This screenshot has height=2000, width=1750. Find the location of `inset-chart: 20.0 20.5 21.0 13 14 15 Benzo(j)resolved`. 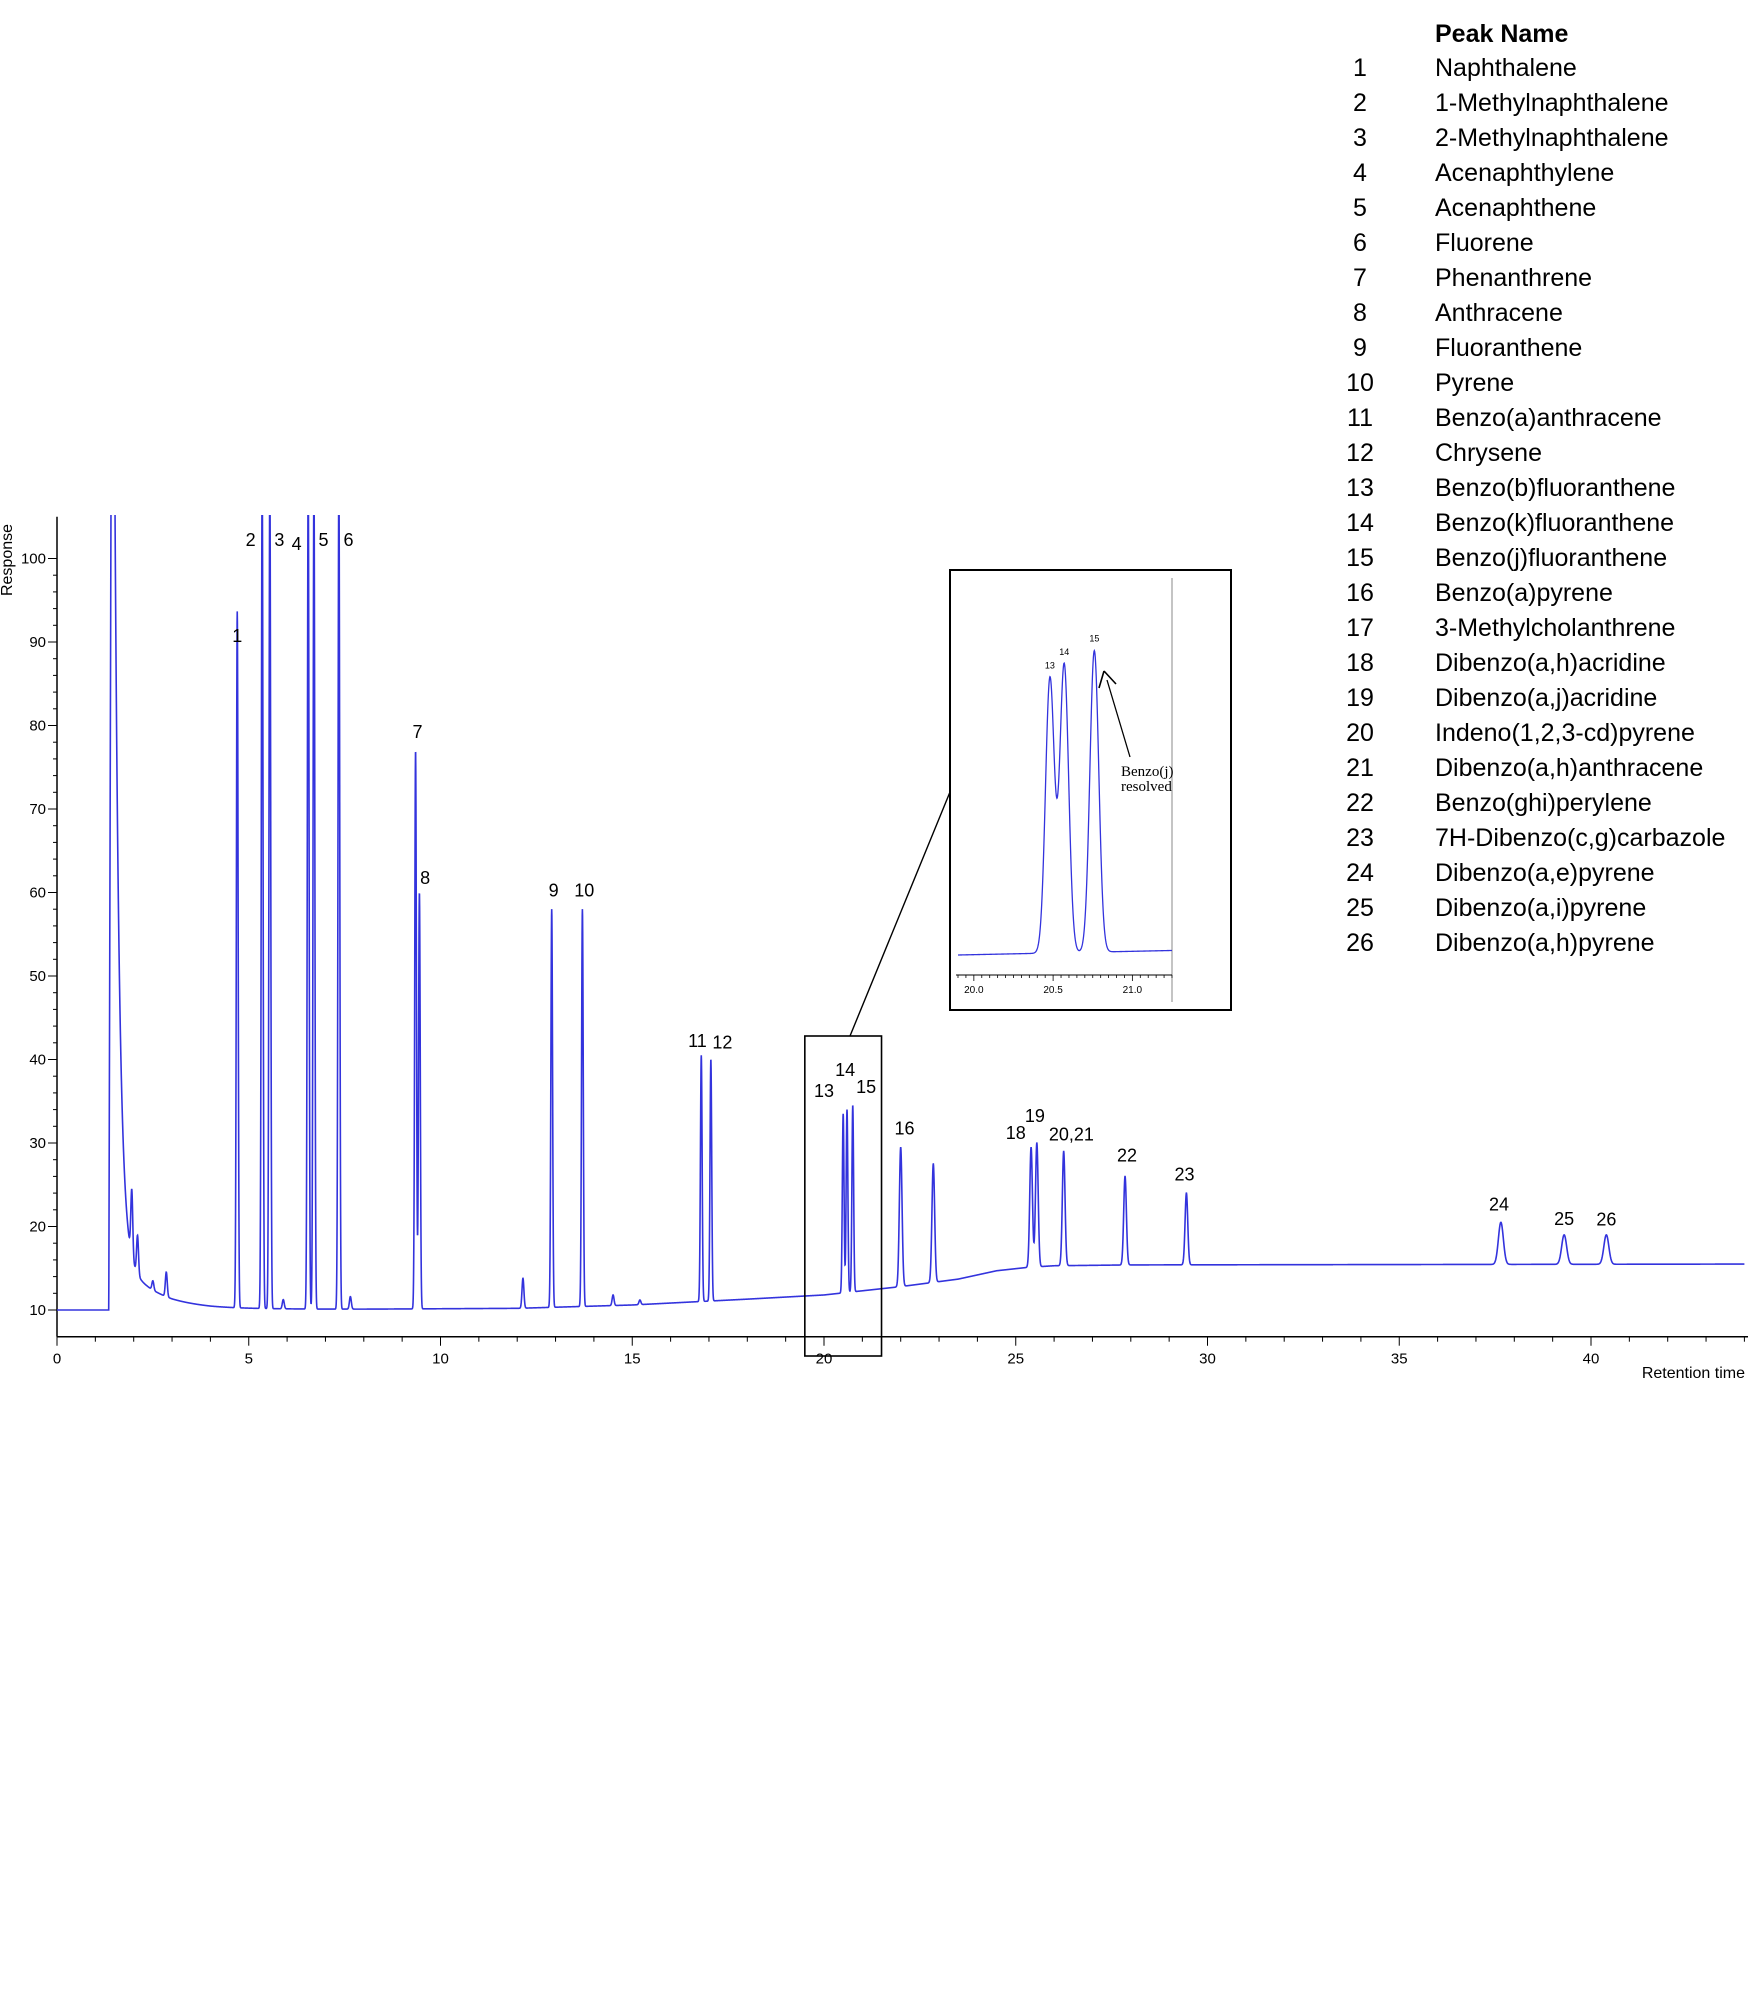

inset-chart: 20.0 20.5 21.0 13 14 15 Benzo(j)resolved is located at coordinates (1090, 790).